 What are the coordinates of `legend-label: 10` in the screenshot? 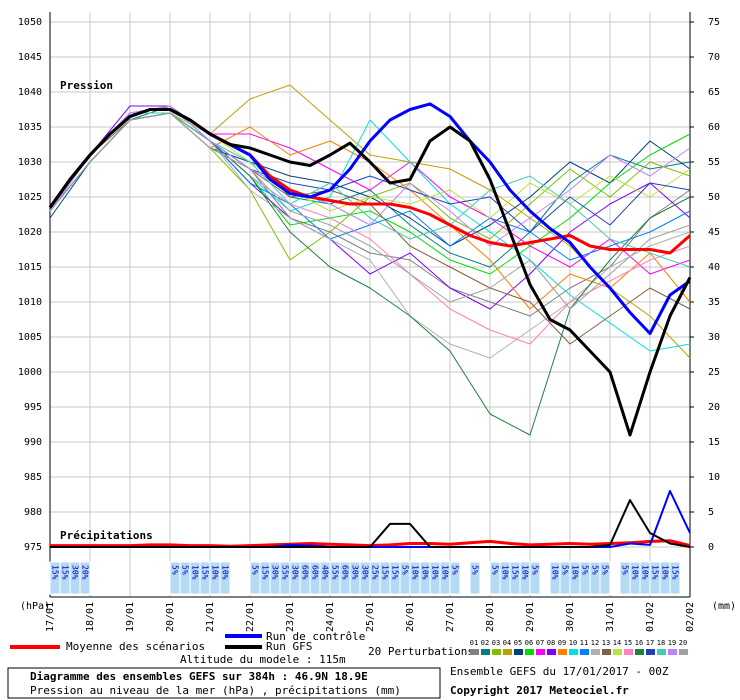 It's located at (573, 643).